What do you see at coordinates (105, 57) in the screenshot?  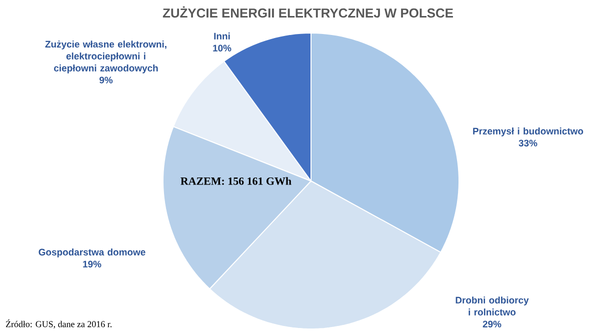 I see `slice-label: Zużycie własne elektrowni, elektrociepłowni i ciepłowni zawodowych` at bounding box center [105, 57].